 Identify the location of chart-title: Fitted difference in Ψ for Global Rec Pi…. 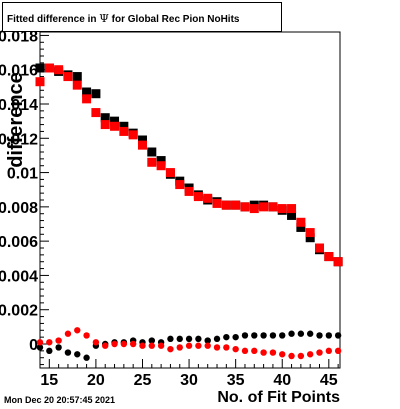
(123, 18).